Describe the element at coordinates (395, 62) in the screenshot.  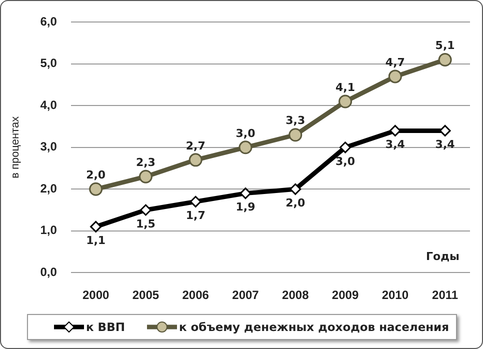
I see `data-label: 4,7` at that location.